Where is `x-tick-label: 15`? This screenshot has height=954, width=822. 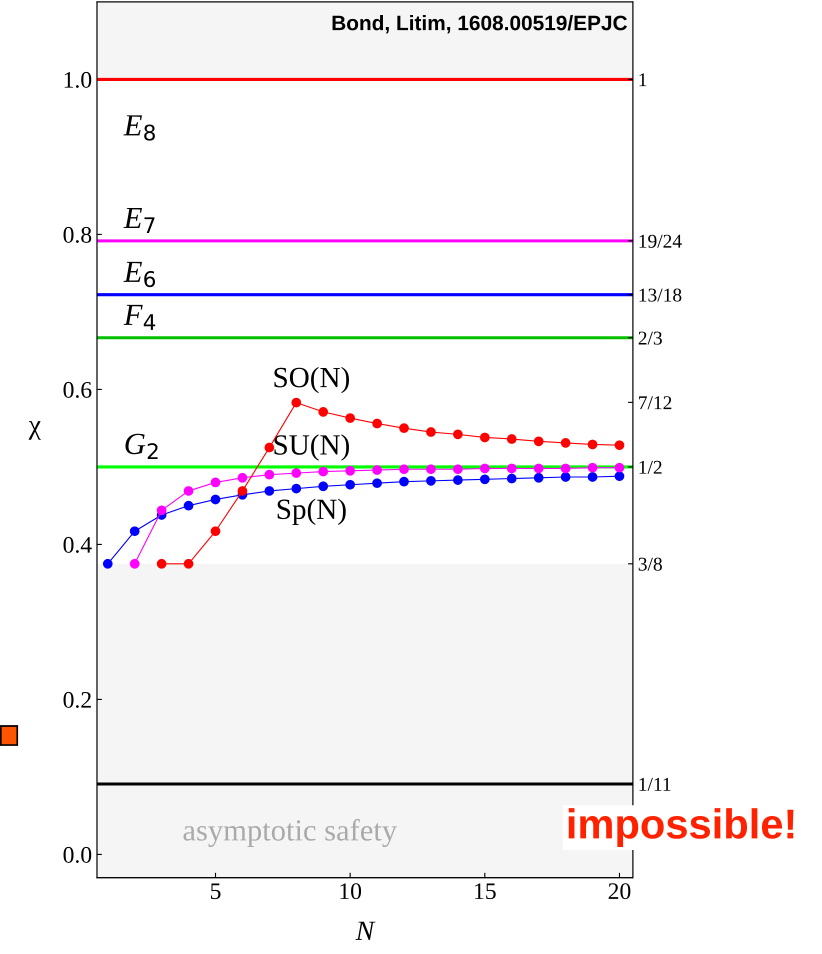 x-tick-label: 15 is located at coordinates (485, 891).